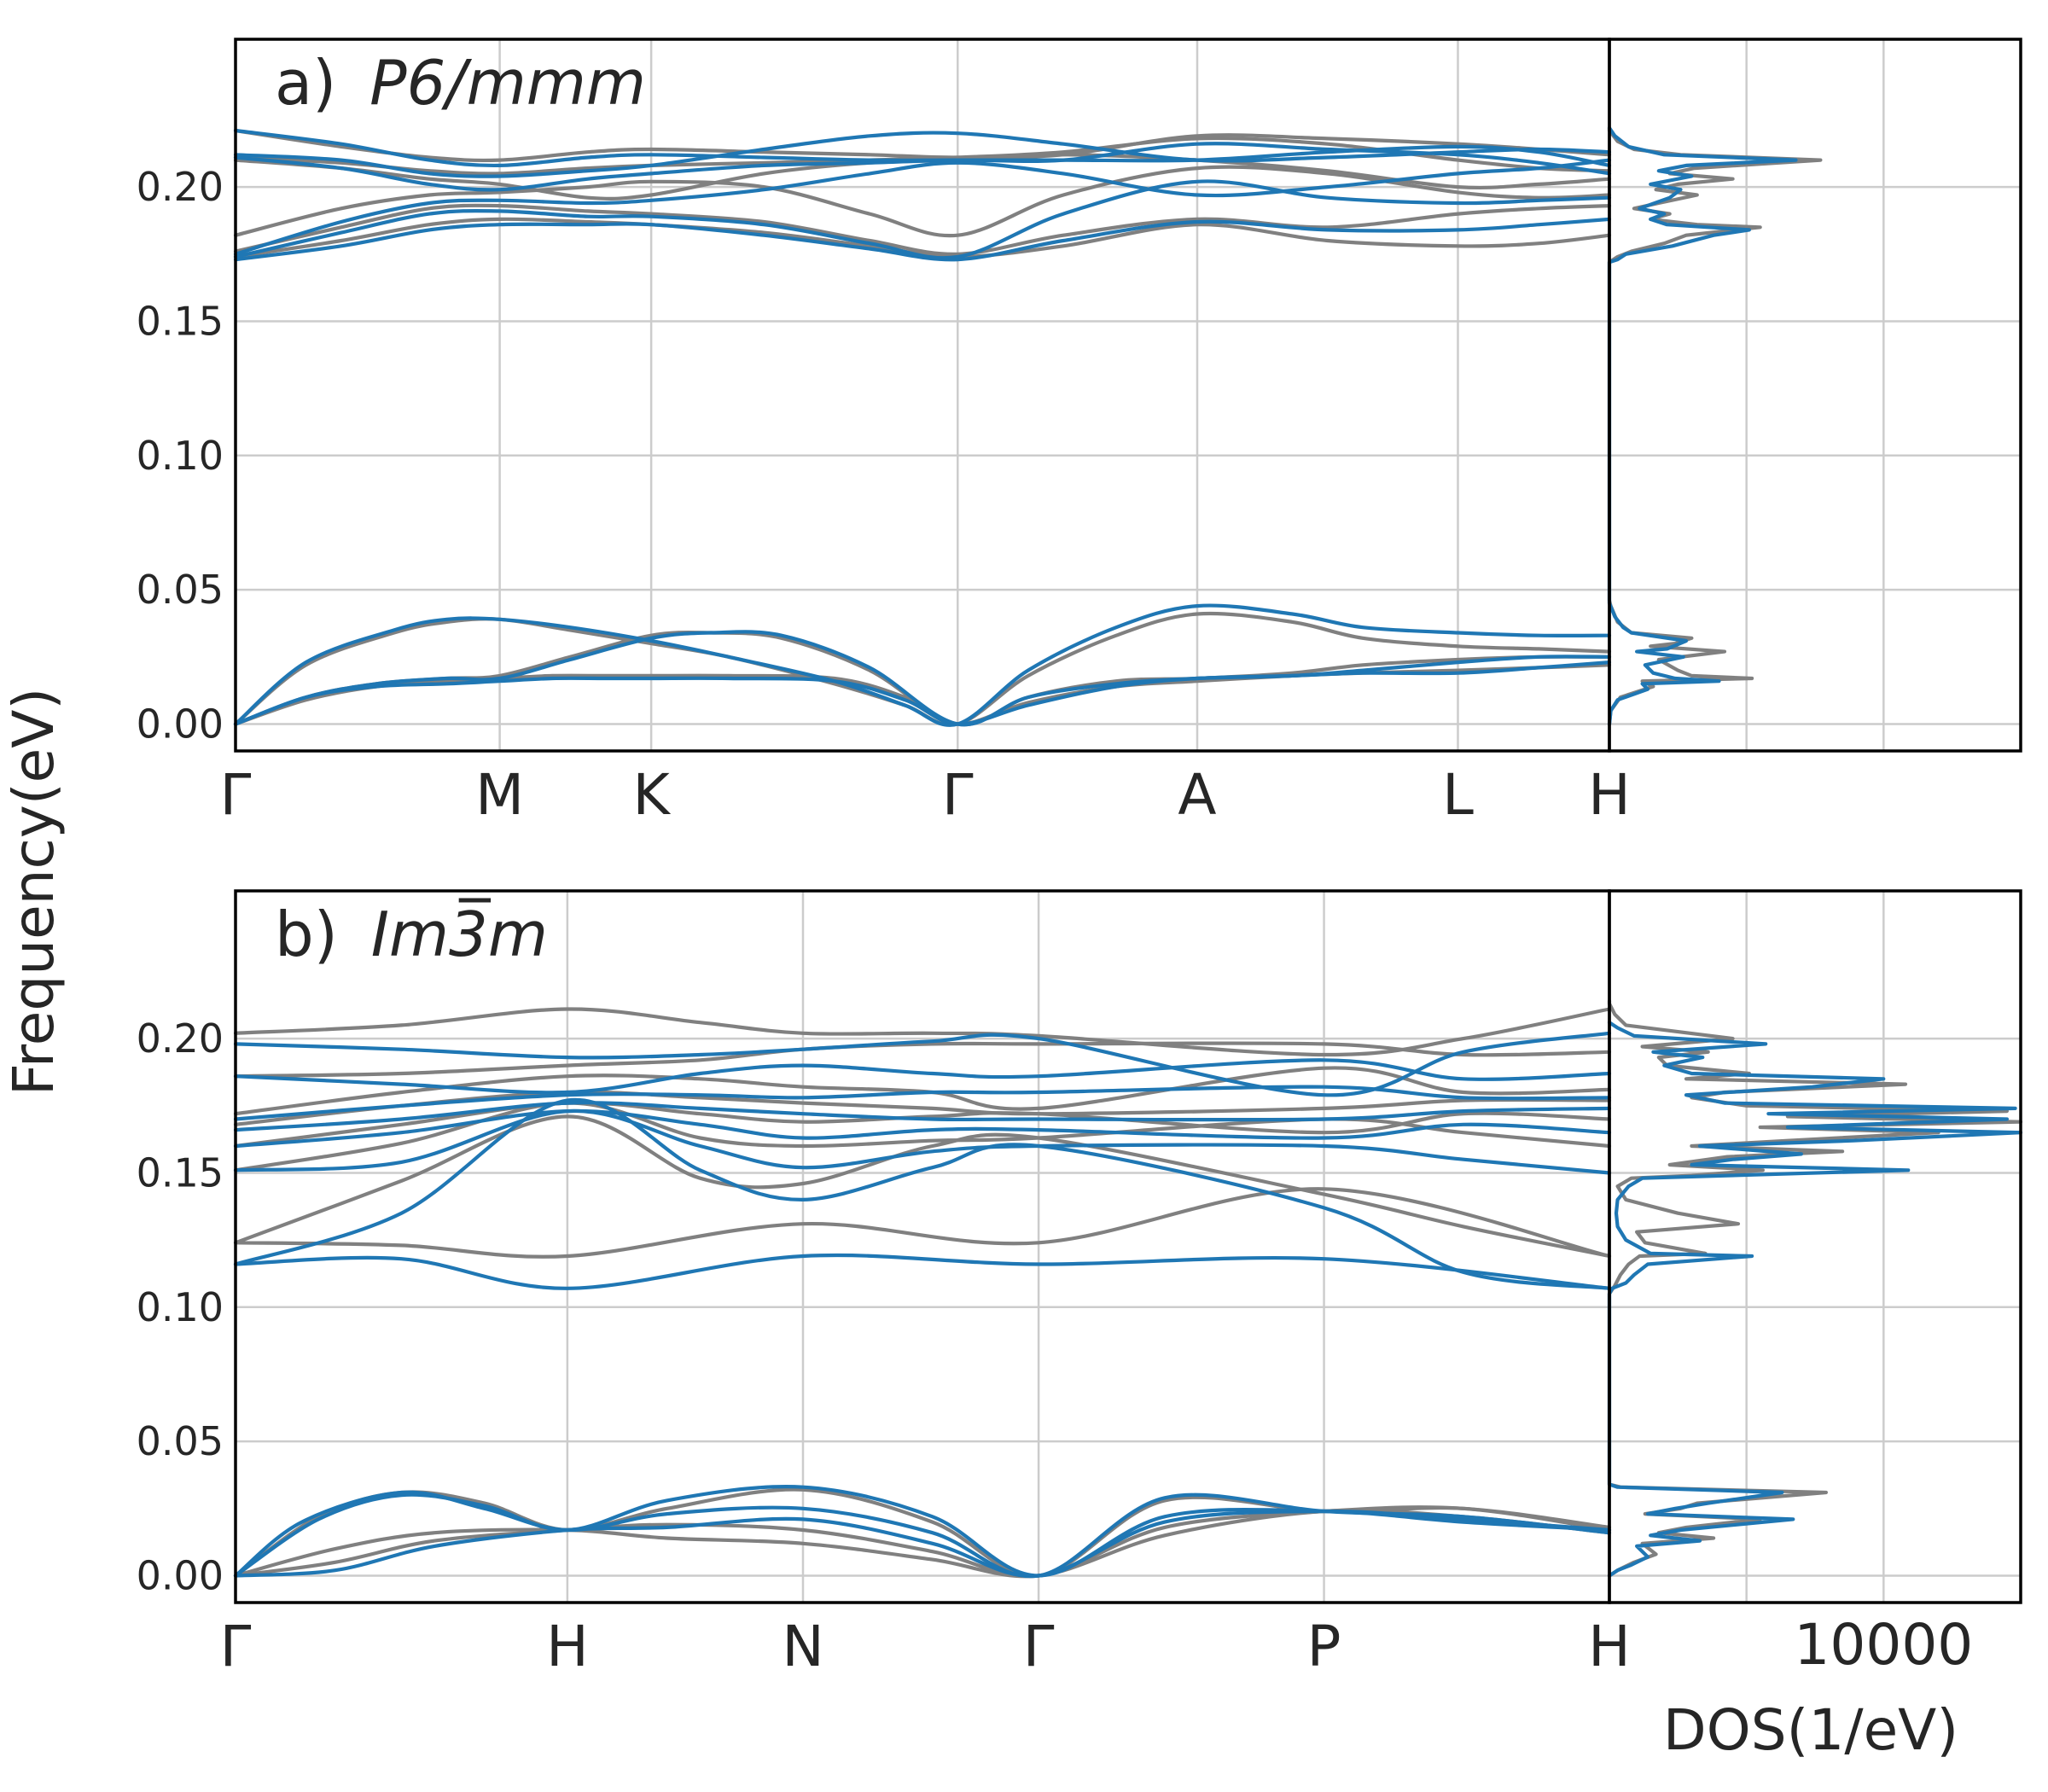  What do you see at coordinates (1811, 1730) in the screenshot?
I see `dos-axis-label: DOS(1/eV)` at bounding box center [1811, 1730].